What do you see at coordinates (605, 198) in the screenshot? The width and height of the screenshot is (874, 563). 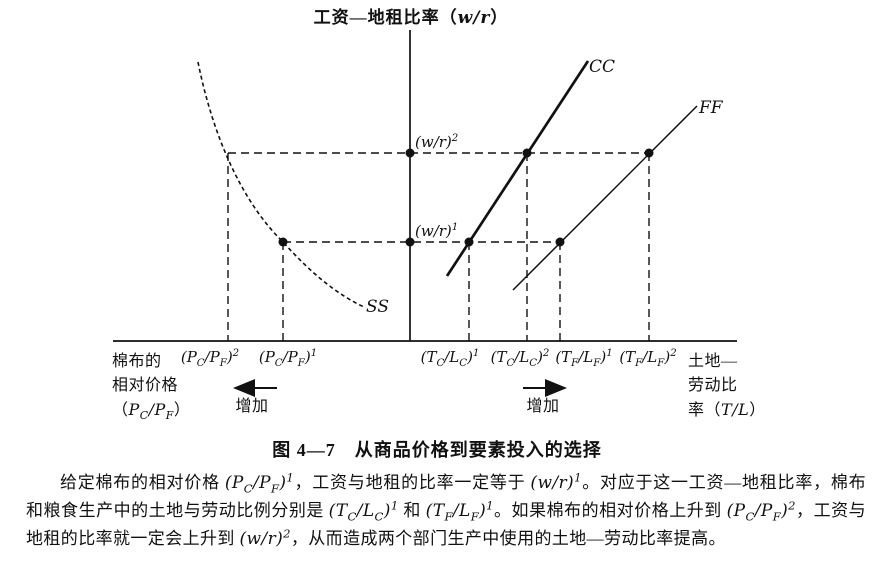 I see `ff-line` at bounding box center [605, 198].